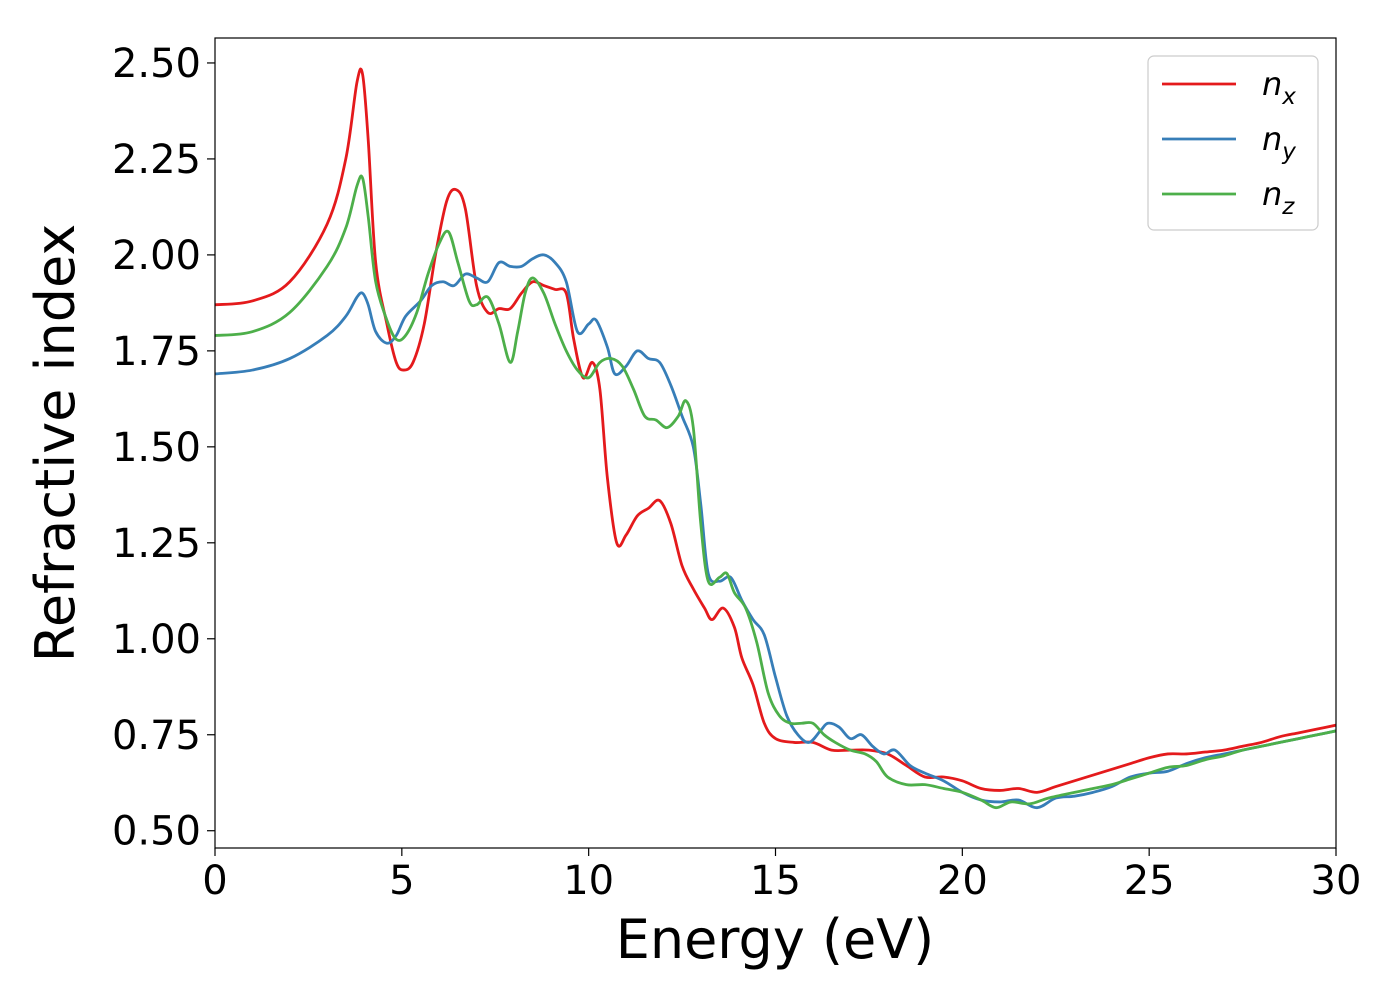  What do you see at coordinates (588, 881) in the screenshot?
I see `x-tick-label: 10` at bounding box center [588, 881].